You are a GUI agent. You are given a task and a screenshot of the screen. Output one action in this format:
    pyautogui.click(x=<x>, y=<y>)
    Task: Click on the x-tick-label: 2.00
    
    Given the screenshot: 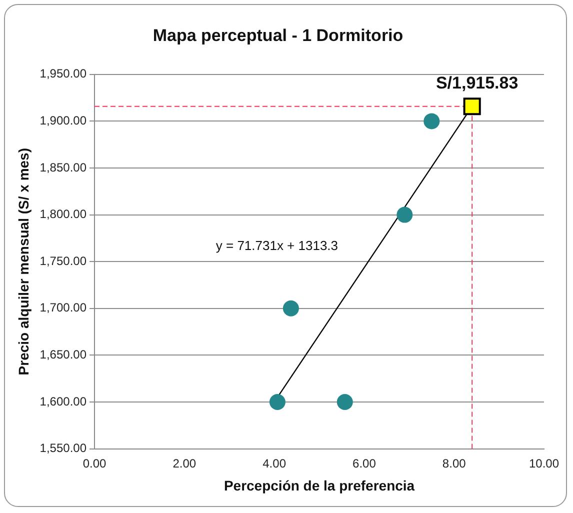 What is the action you would take?
    pyautogui.click(x=184, y=463)
    